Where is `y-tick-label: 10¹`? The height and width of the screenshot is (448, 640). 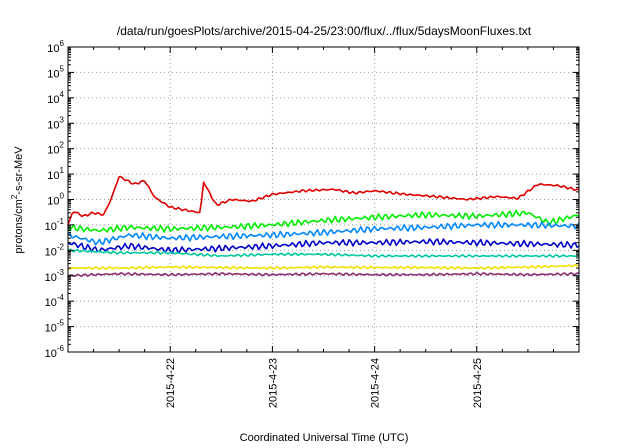
y-tick-label: 10¹ is located at coordinates (55, 174).